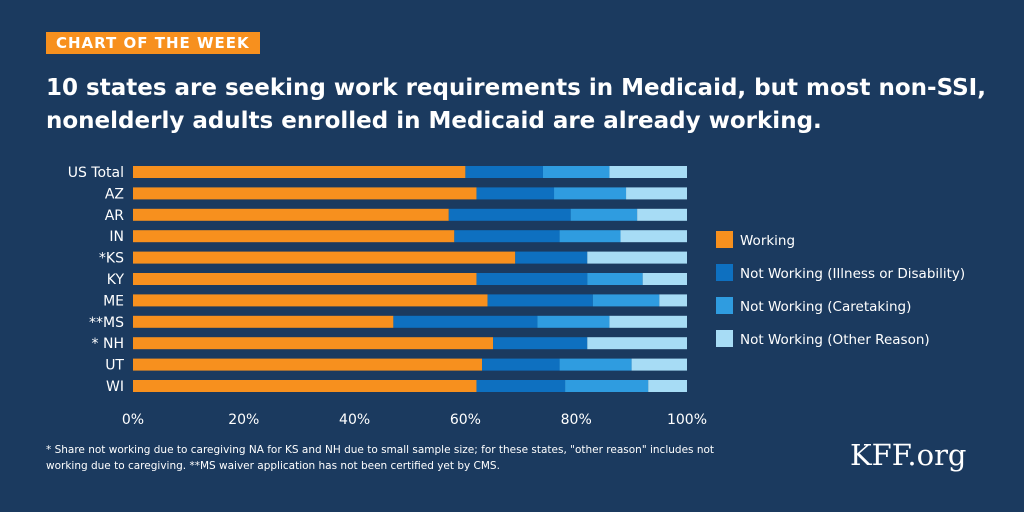  Describe the element at coordinates (106, 323) in the screenshot. I see `category-label: **MS` at that location.